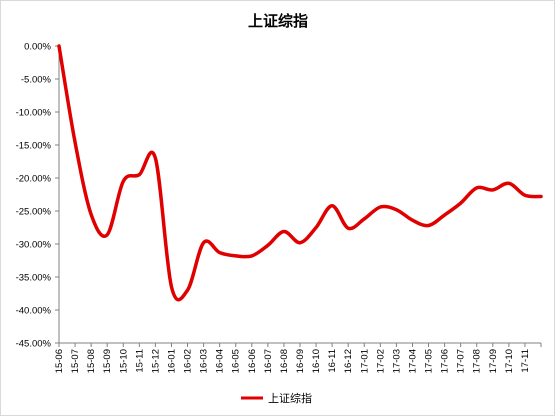  Describe the element at coordinates (188, 361) in the screenshot. I see `x-tick-label: 16-02` at that location.